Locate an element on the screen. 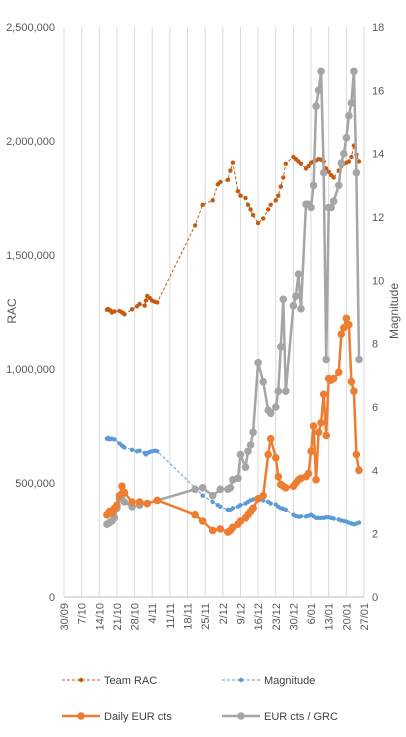 This screenshot has width=406, height=737. x-tick-label: 23/12 is located at coordinates (277, 617).